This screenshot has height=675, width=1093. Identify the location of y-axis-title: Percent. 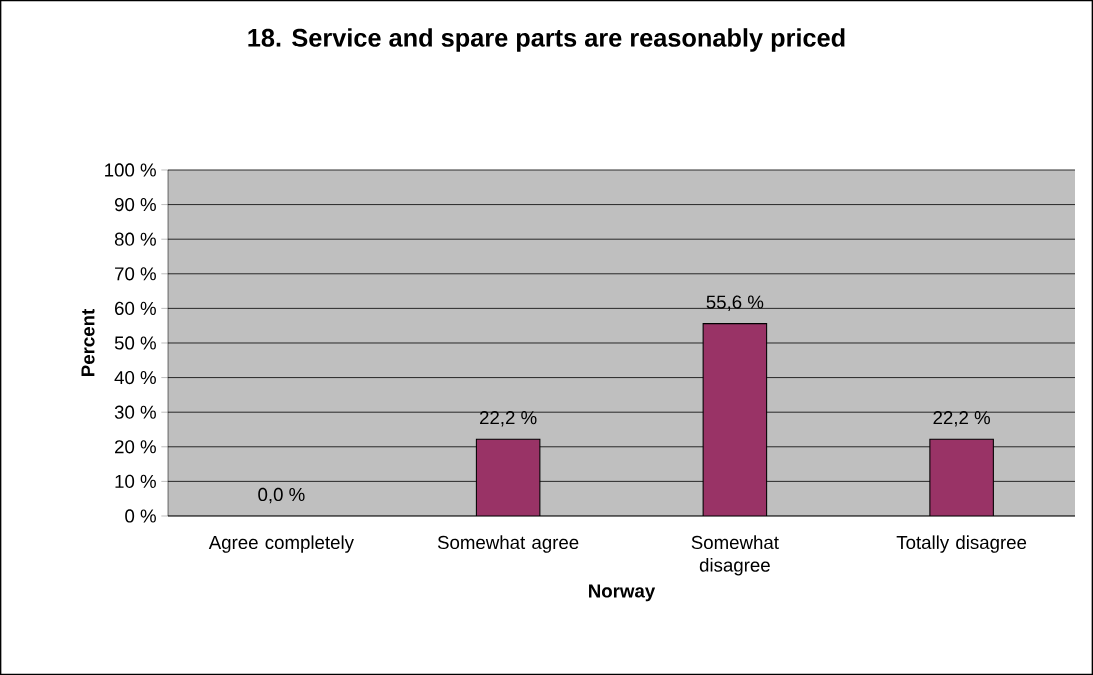
(88, 342).